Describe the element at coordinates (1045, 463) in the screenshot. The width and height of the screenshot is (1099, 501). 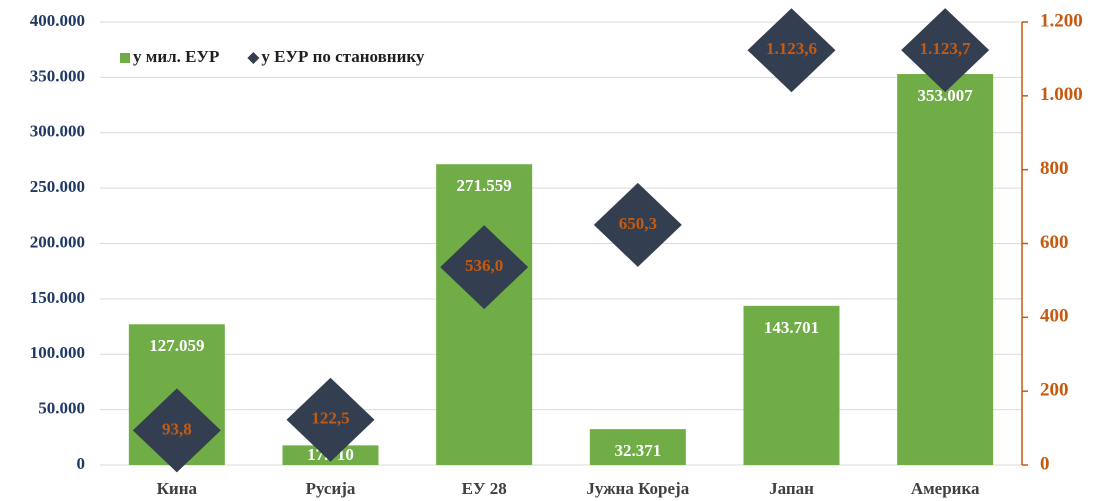
I see `y2-tick-label: 0` at that location.